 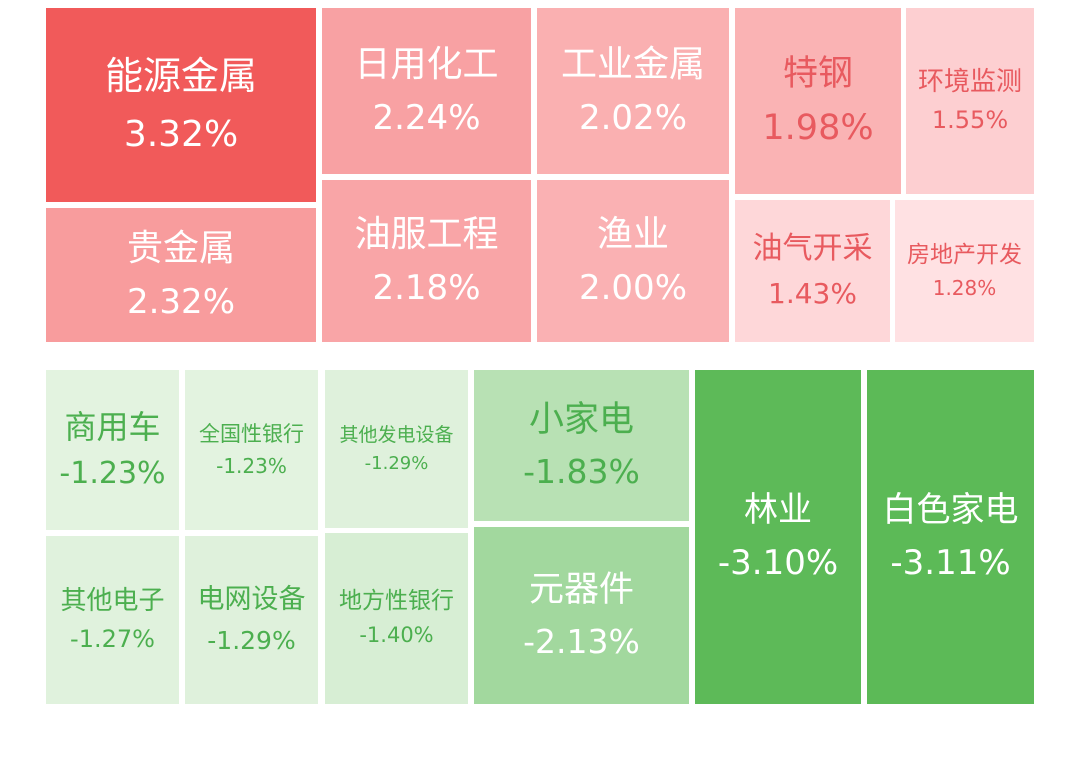 I want to click on treemap-tile: 日用化工 2.24%, so click(x=426, y=91).